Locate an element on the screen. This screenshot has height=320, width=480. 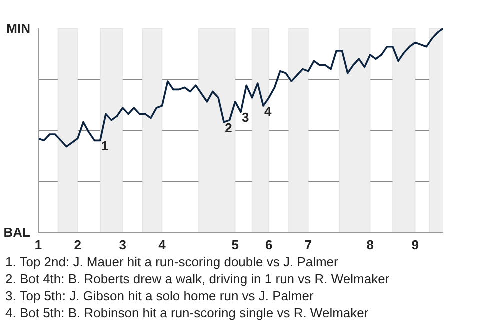
x-tick-label: 4 is located at coordinates (162, 245).